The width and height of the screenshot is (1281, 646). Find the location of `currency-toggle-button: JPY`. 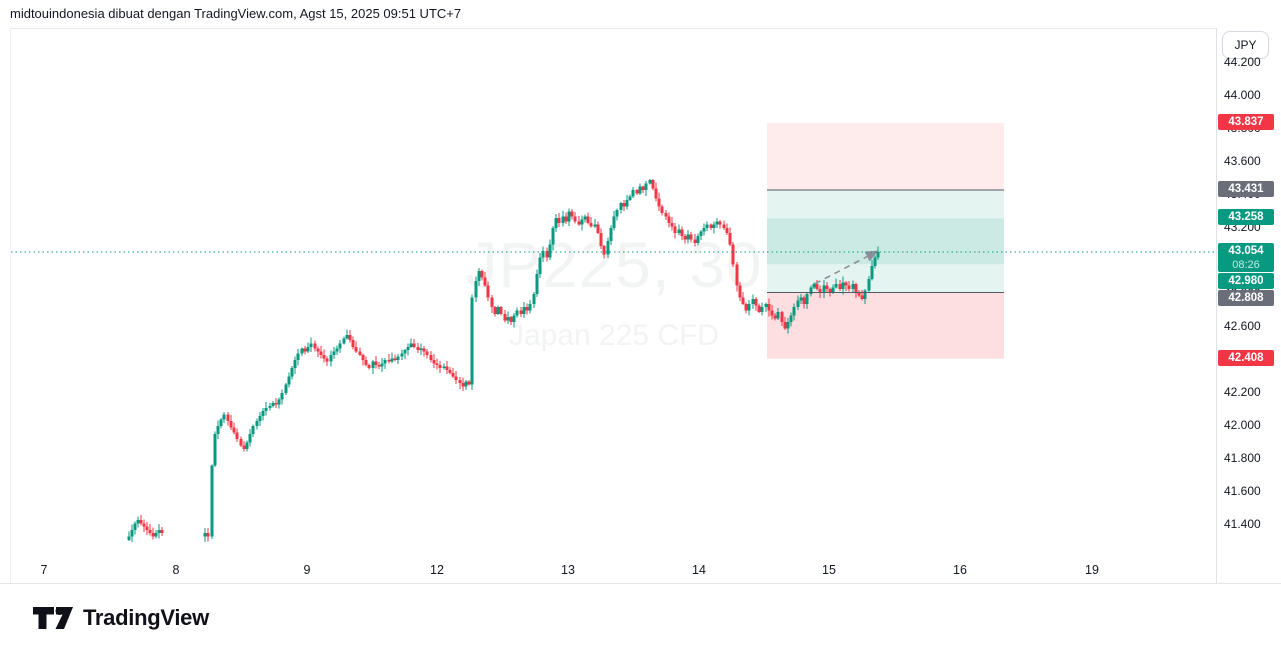

currency-toggle-button: JPY is located at coordinates (1245, 45).